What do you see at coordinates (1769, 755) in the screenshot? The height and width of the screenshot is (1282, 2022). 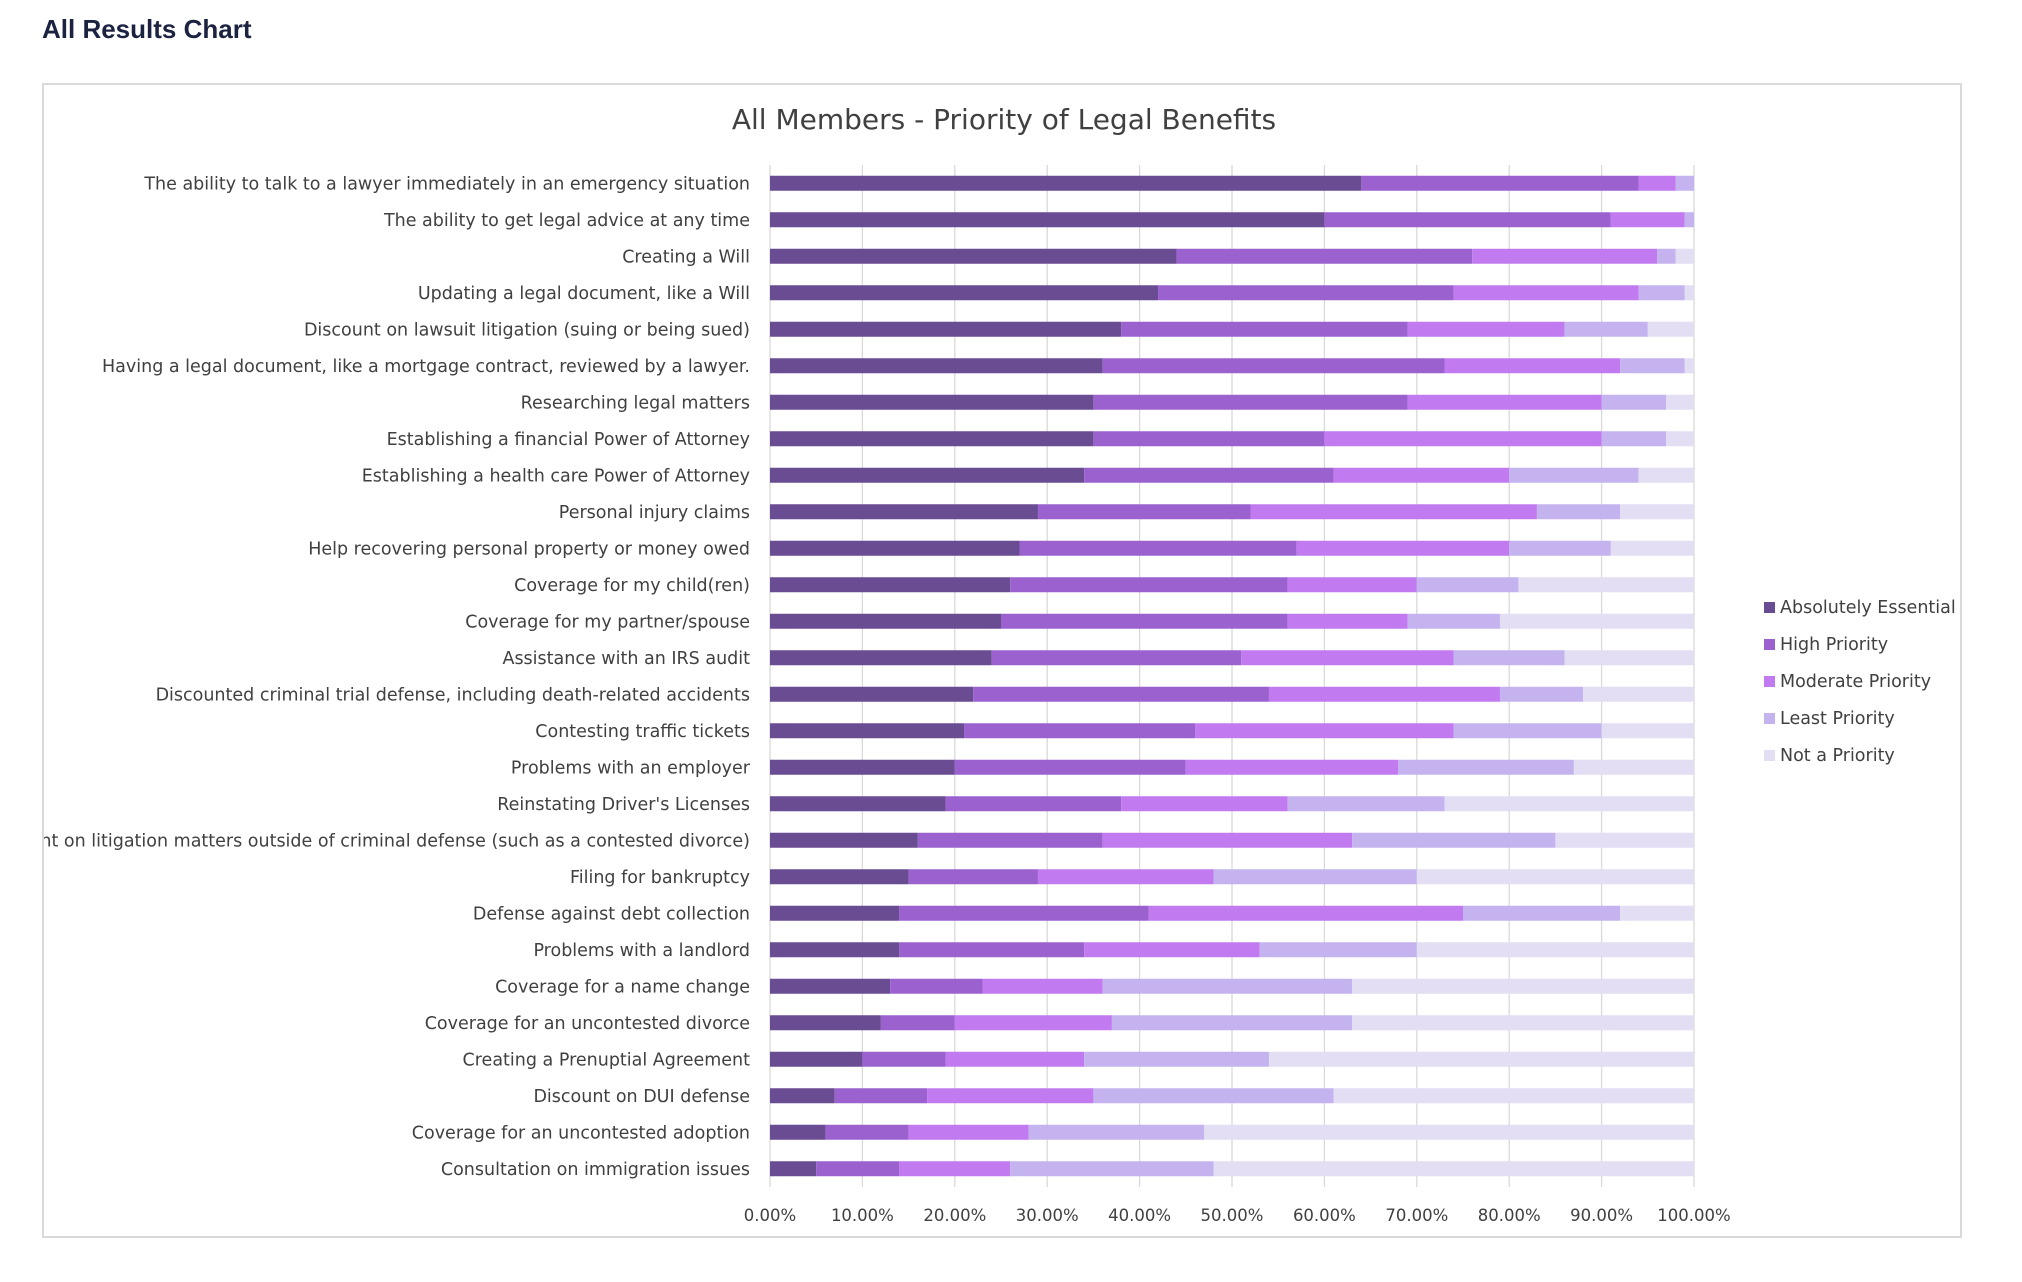 I see `legend-swatch` at bounding box center [1769, 755].